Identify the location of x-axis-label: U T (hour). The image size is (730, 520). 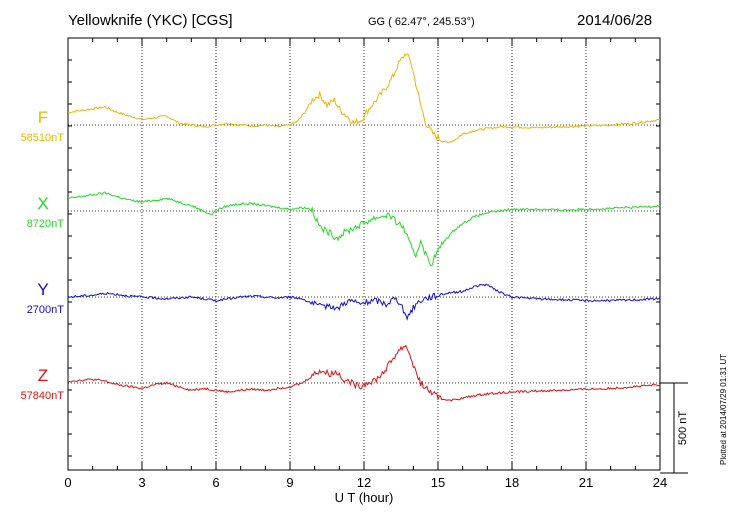
(364, 497).